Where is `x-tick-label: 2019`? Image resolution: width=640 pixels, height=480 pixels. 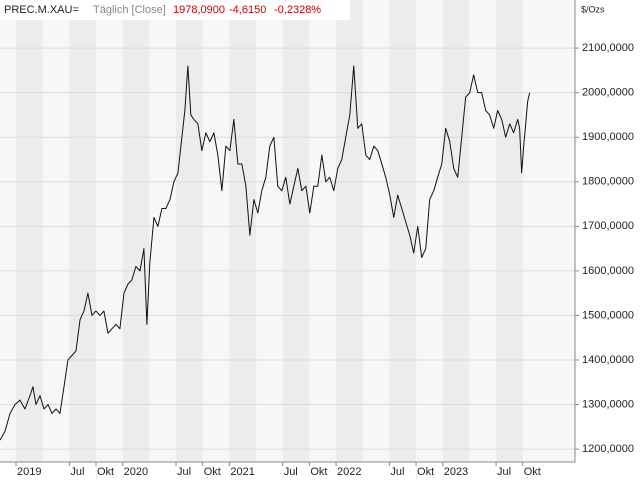
x-tick-label: 2019 is located at coordinates (29, 472).